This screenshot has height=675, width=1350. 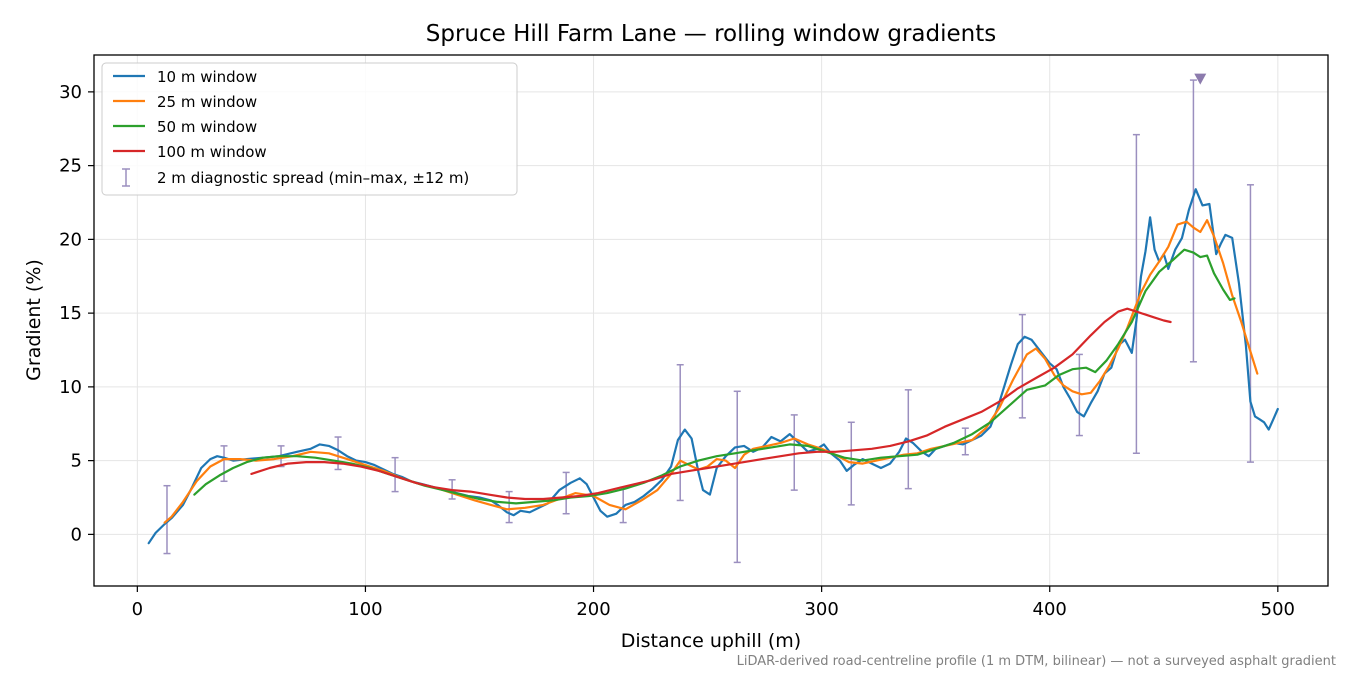 I want to click on peak-markers, so click(x=1200, y=79).